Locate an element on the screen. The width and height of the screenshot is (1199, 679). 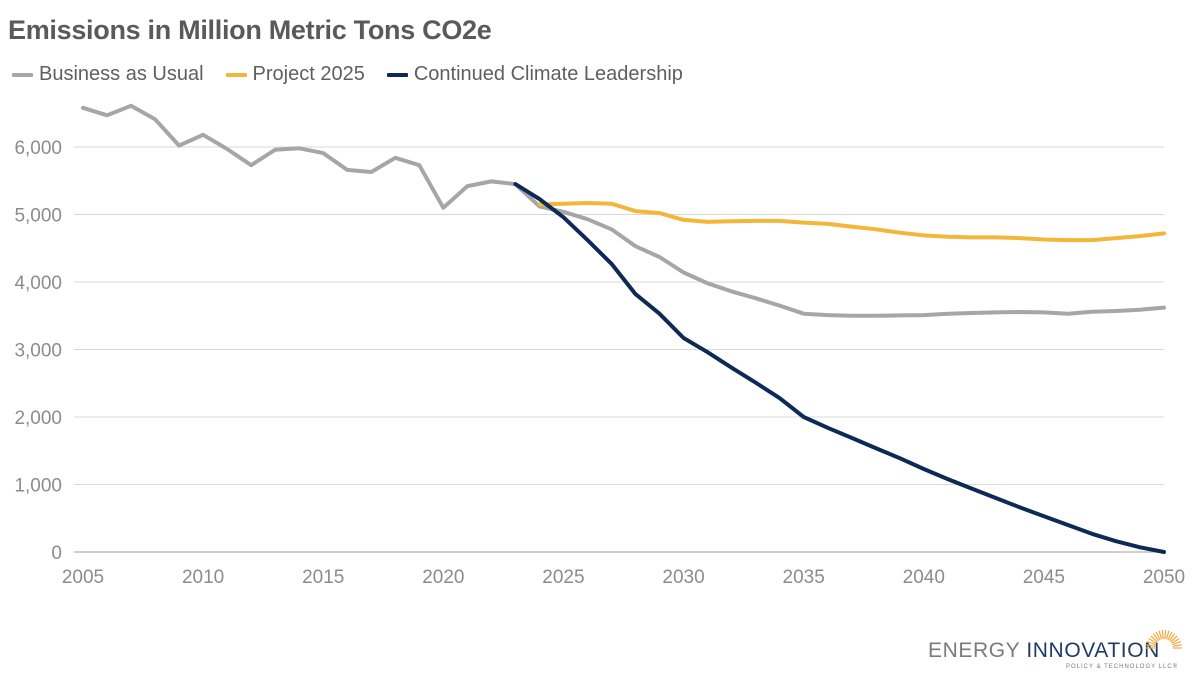
x-tick-label-2015: 2015 is located at coordinates (323, 577).